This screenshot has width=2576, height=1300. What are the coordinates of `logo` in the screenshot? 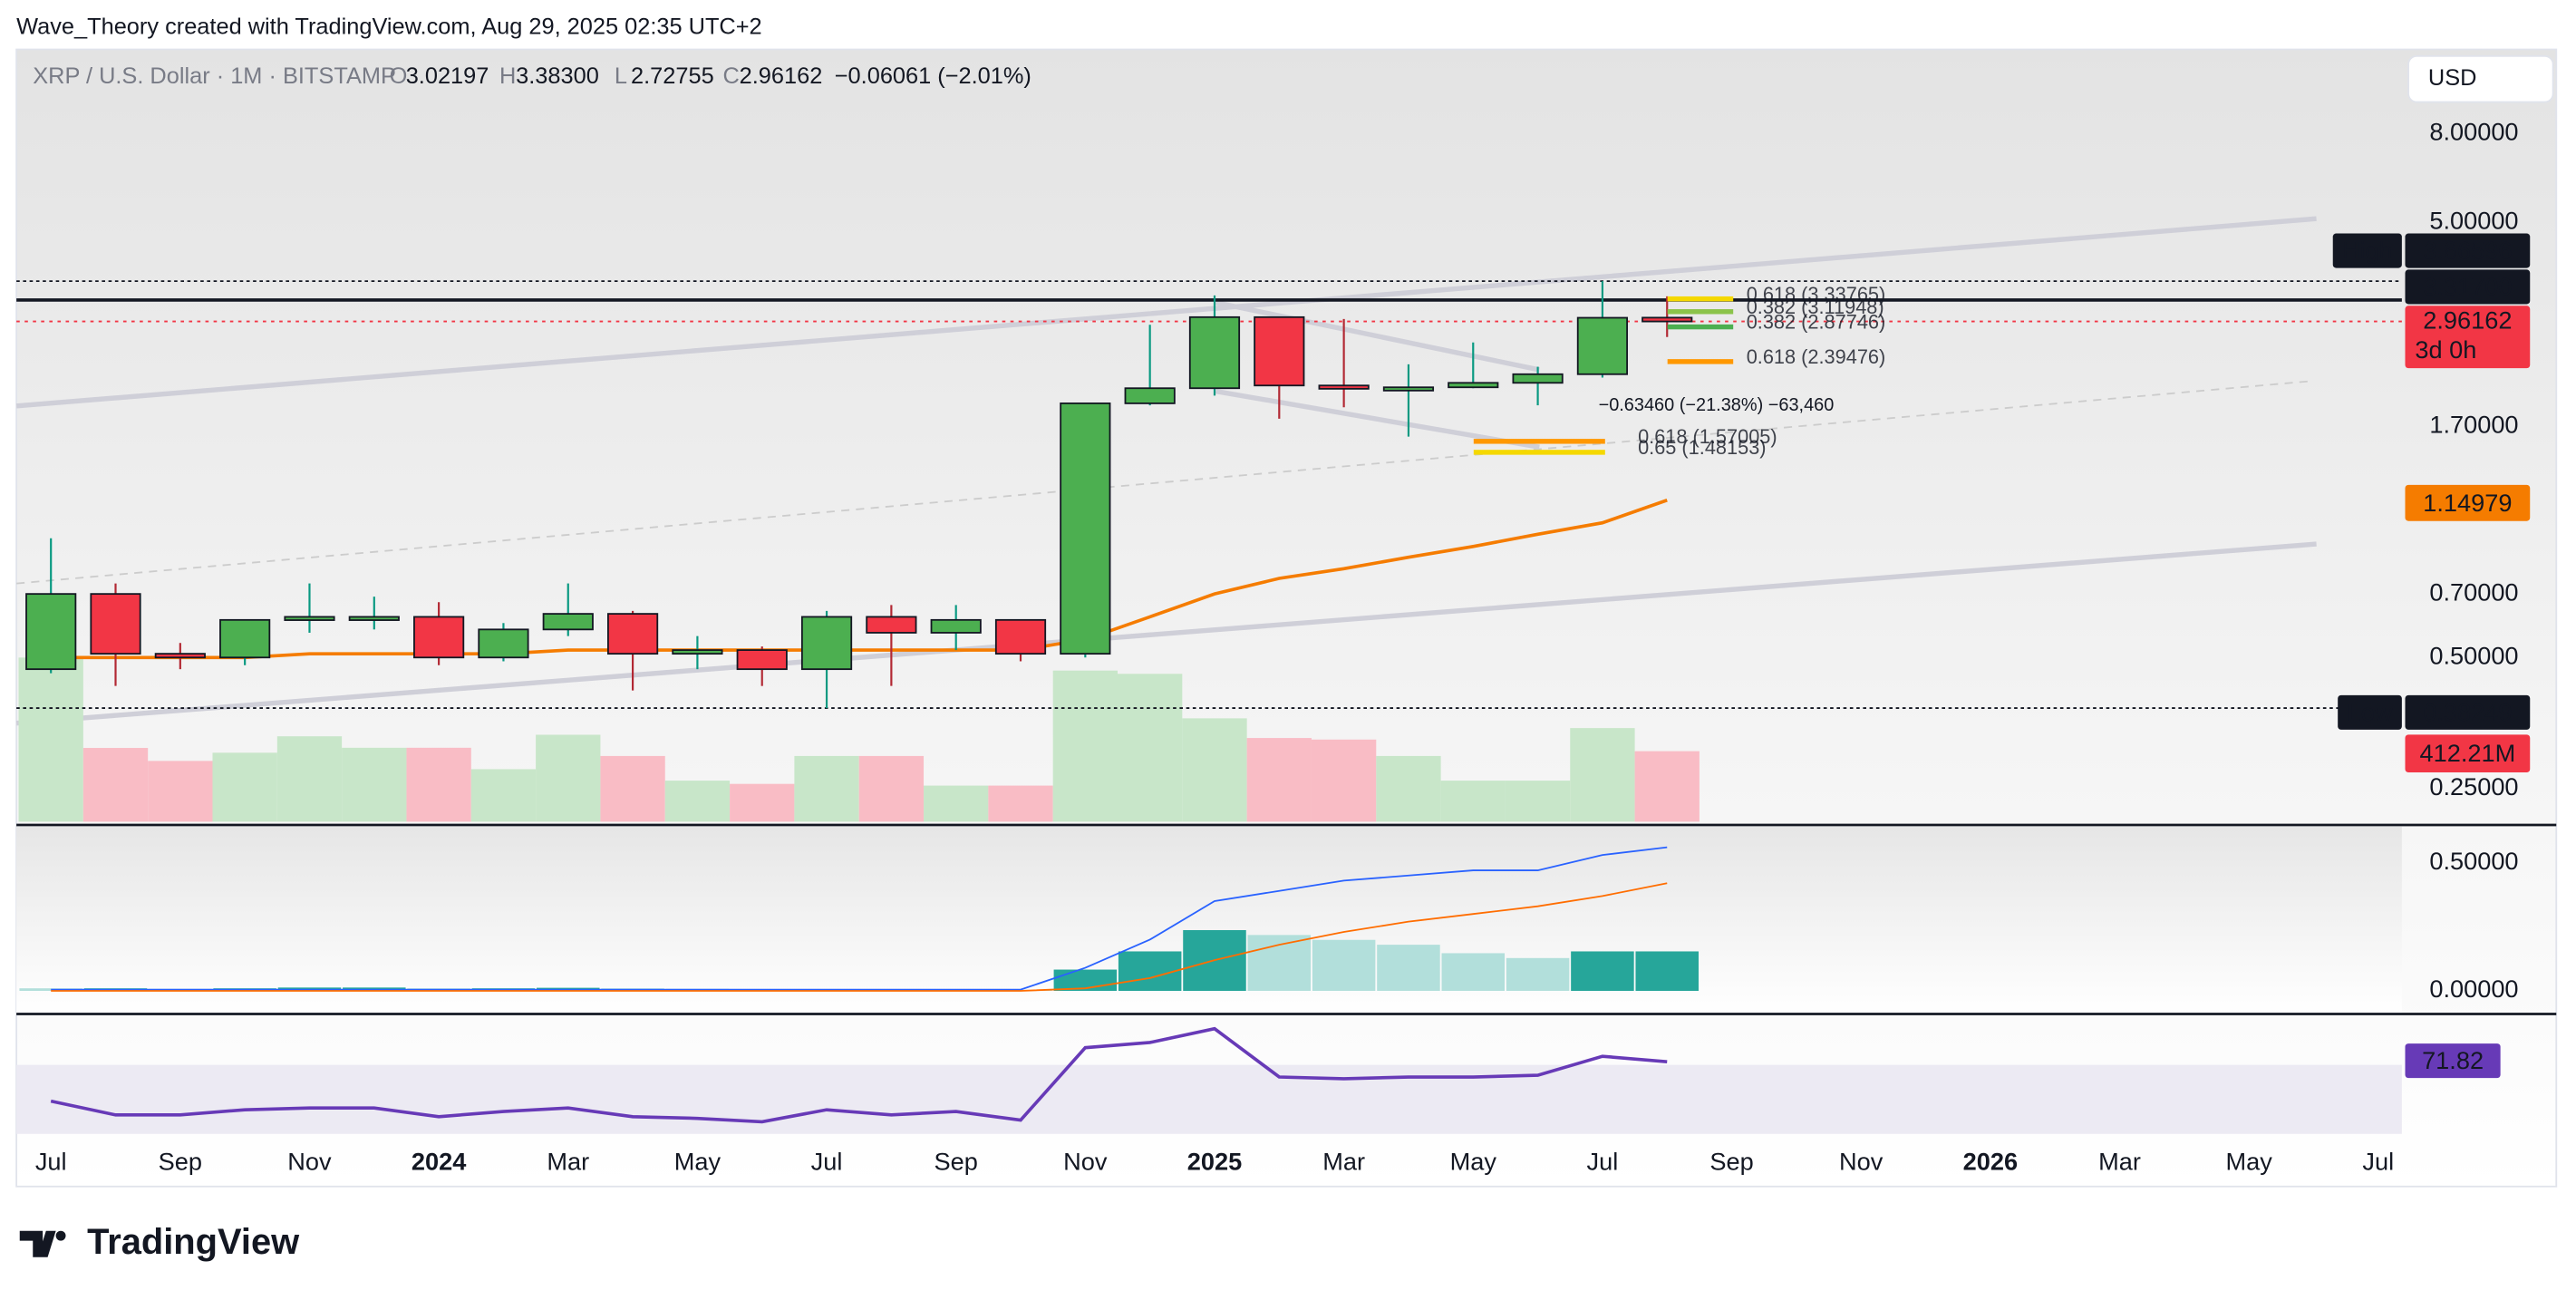 It's located at (42, 1243).